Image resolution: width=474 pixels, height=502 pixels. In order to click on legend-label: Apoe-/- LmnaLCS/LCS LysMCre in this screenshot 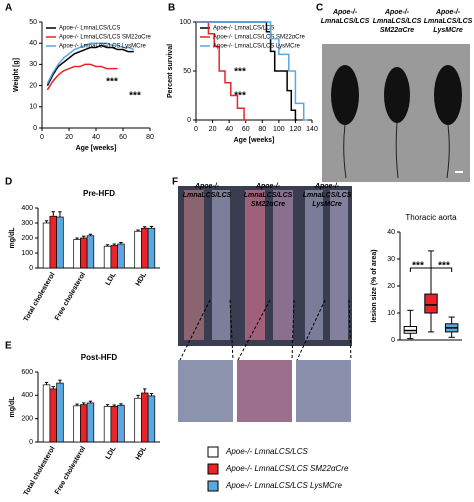, I will do `click(283, 485)`.